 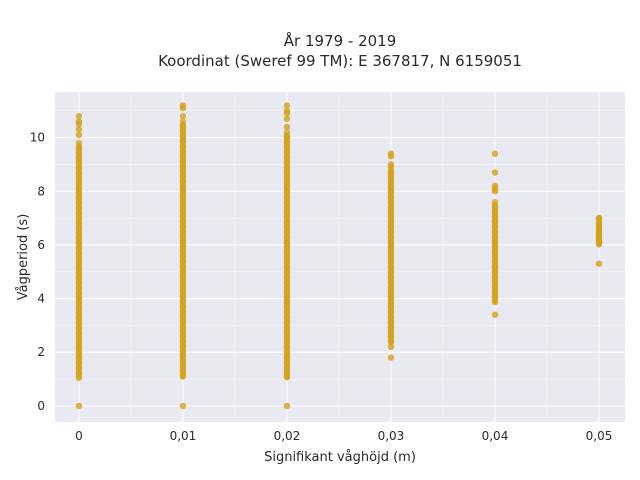 What do you see at coordinates (41, 245) in the screenshot?
I see `y-tick-label: 6` at bounding box center [41, 245].